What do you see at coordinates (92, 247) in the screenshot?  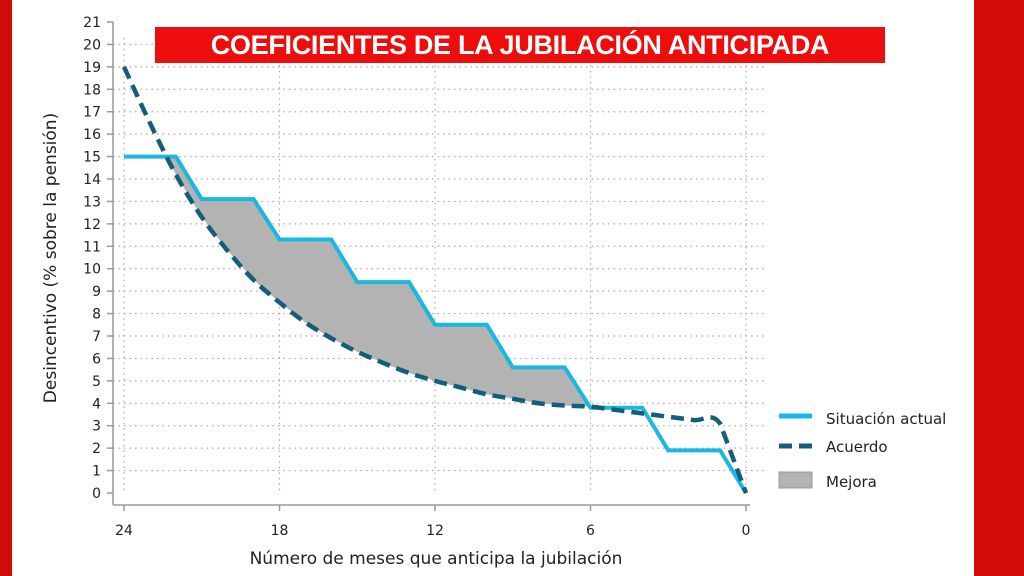 I see `y-tick-label: 11` at bounding box center [92, 247].